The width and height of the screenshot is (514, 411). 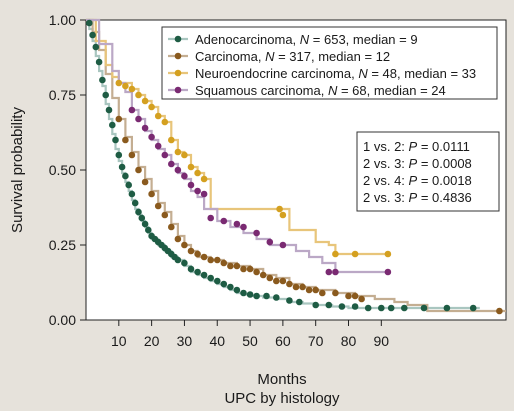 I want to click on text-run: 2 vs. 4:, so click(x=386, y=180).